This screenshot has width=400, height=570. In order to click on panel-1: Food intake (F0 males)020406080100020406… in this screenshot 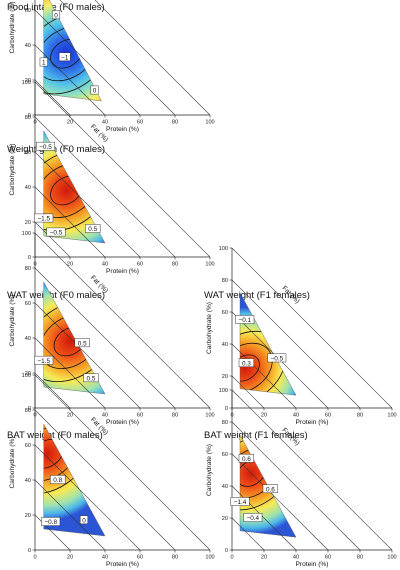, I will do `click(111, 66)`.